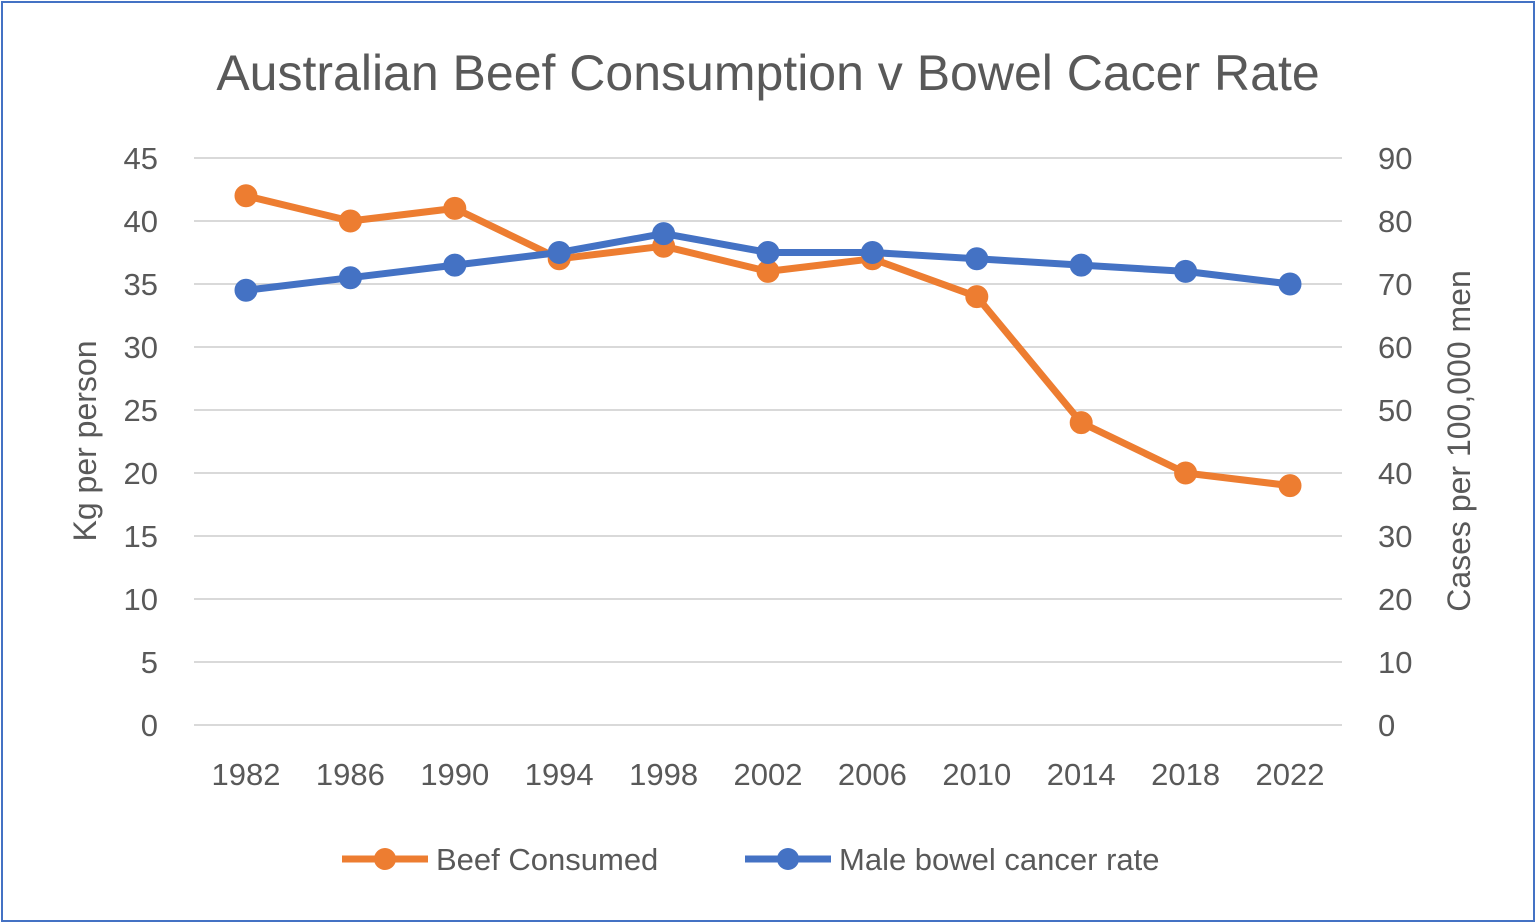 The image size is (1536, 923). Describe the element at coordinates (141, 158) in the screenshot. I see `y-tick-label: 45` at that location.